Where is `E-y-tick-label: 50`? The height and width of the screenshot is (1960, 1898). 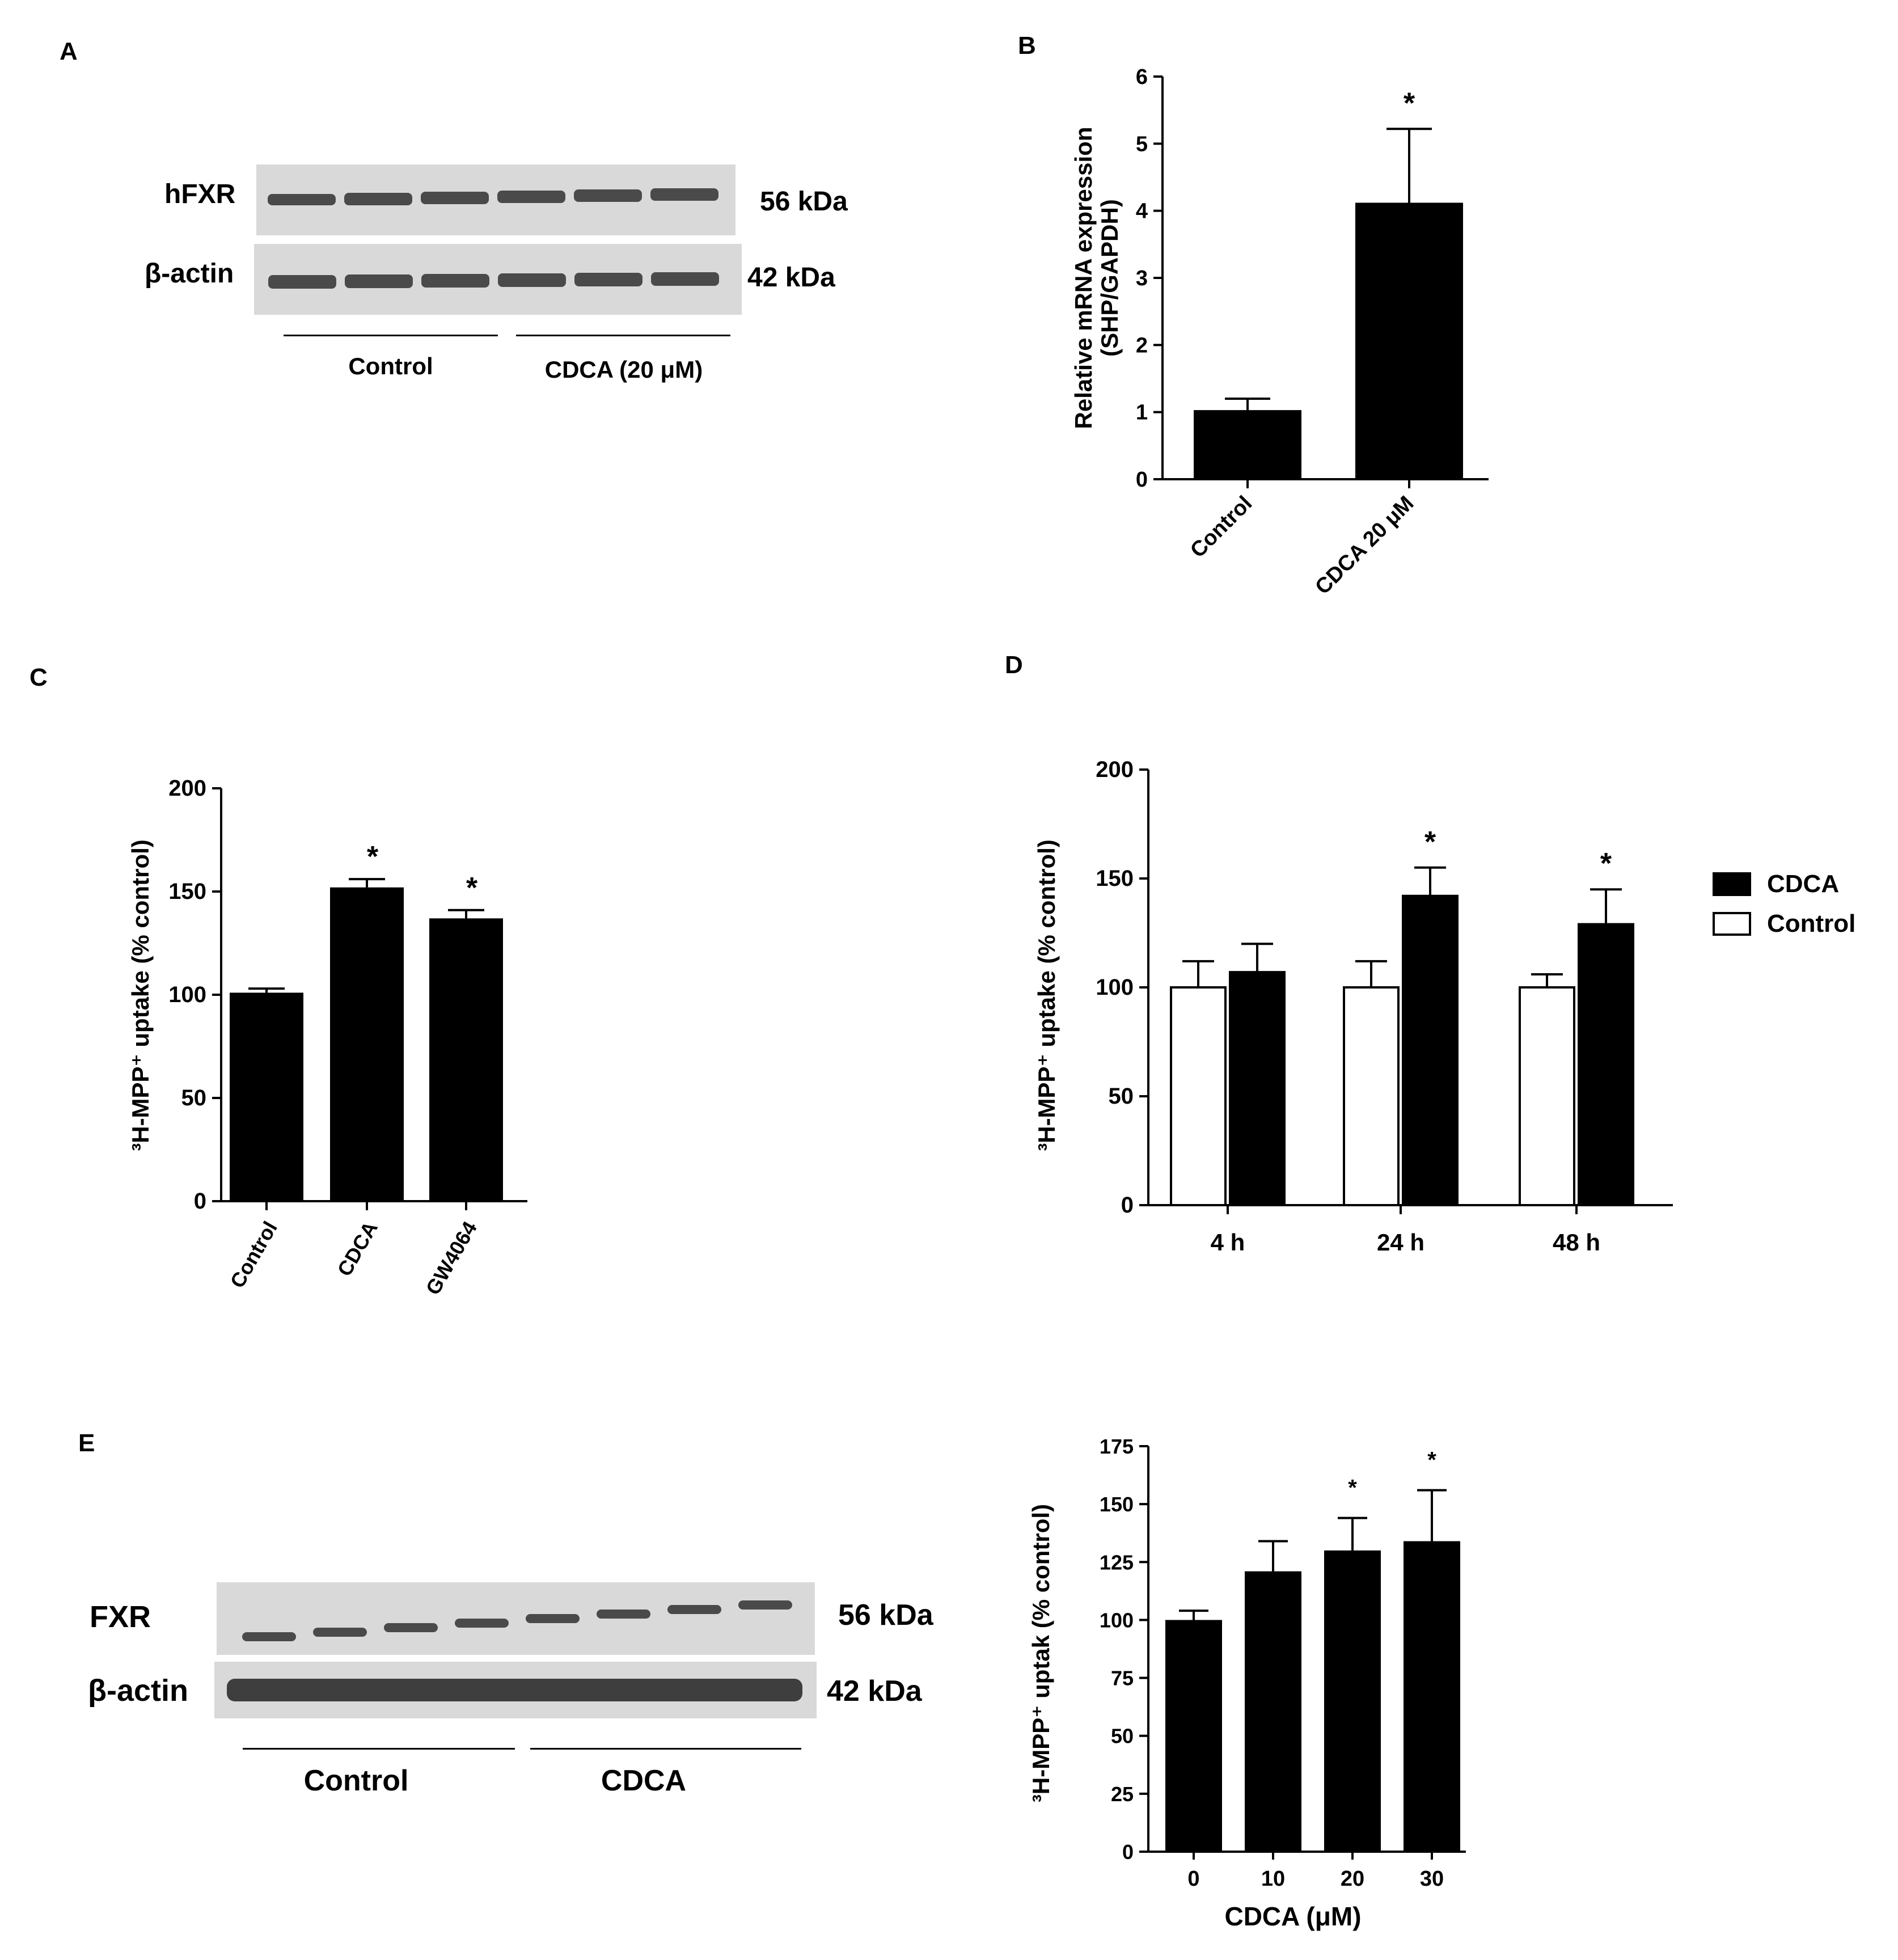 E-y-tick-label: 50 is located at coordinates (1122, 1737).